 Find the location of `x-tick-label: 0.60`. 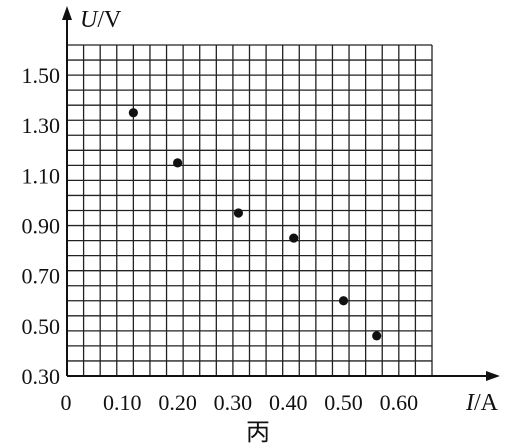

x-tick-label: 0.60 is located at coordinates (399, 402).